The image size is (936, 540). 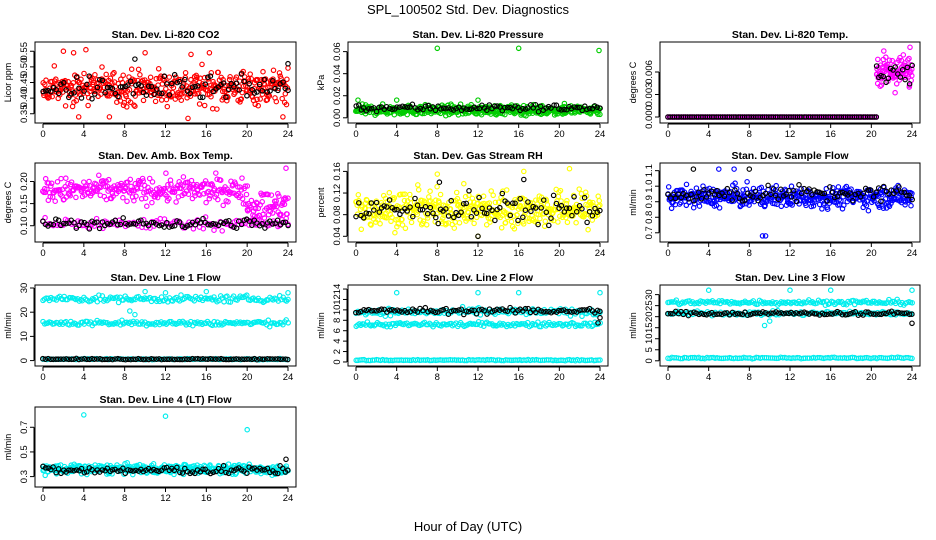 What do you see at coordinates (321, 202) in the screenshot?
I see `y-axis-label: percent` at bounding box center [321, 202].